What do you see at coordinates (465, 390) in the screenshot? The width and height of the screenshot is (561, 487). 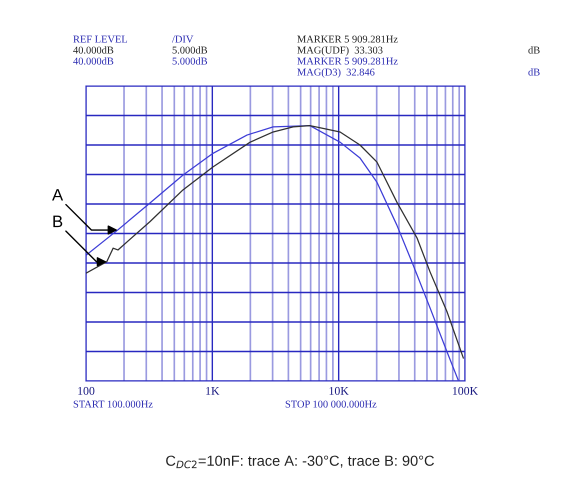 I see `x-tick-label: 100K` at bounding box center [465, 390].